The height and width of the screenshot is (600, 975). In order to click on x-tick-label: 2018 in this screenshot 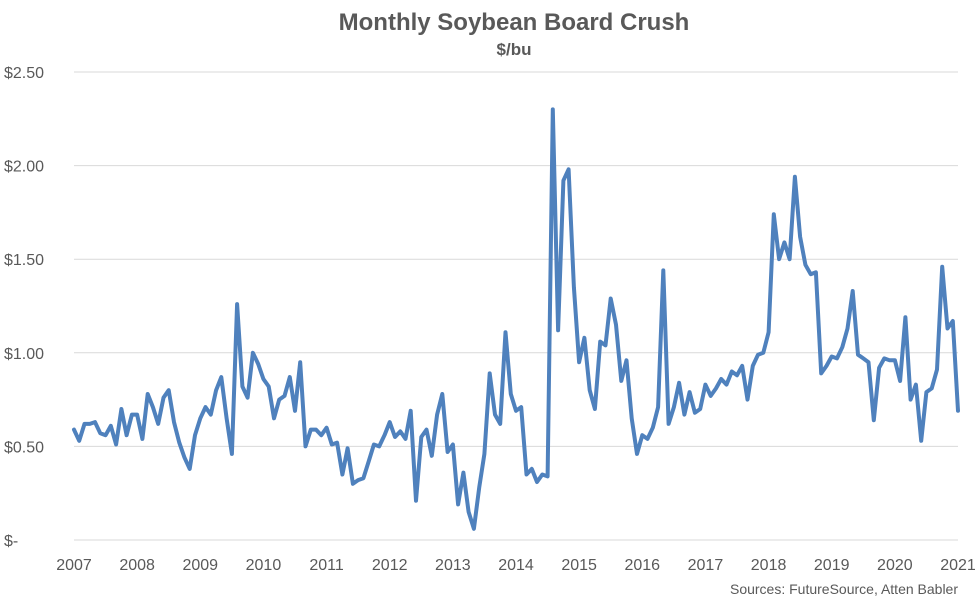, I will do `click(769, 565)`.